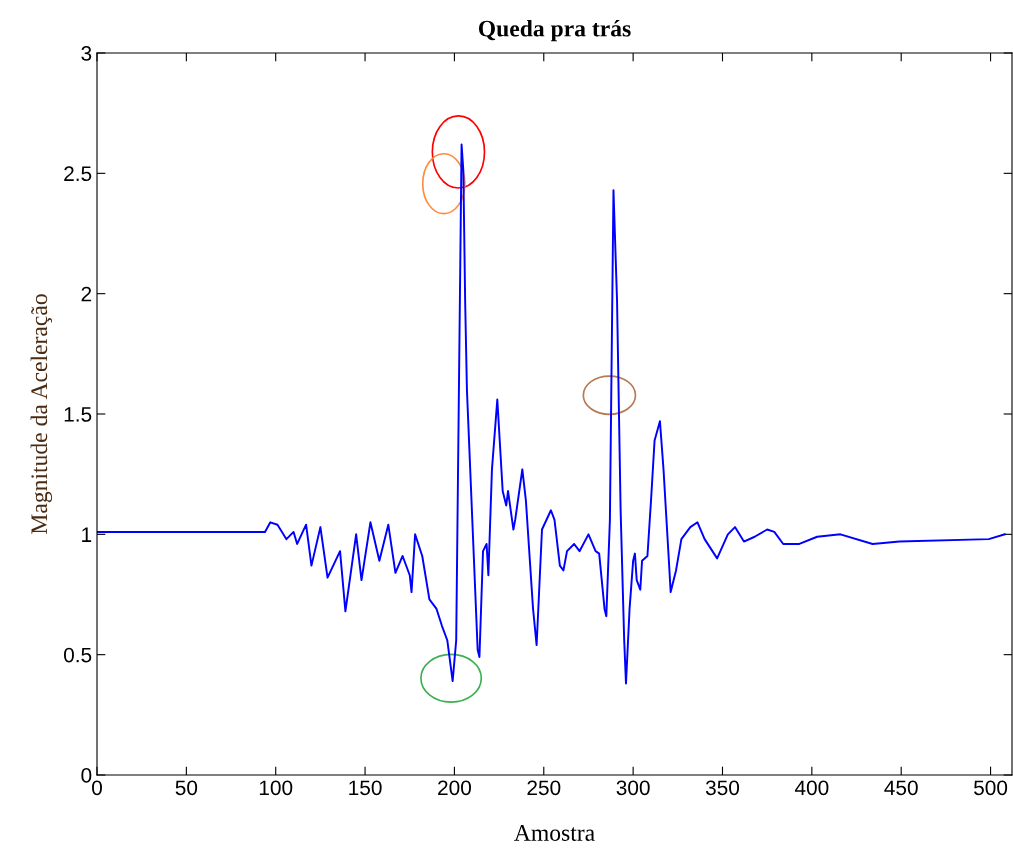  Describe the element at coordinates (87, 534) in the screenshot. I see `y-tick-label: 1` at that location.